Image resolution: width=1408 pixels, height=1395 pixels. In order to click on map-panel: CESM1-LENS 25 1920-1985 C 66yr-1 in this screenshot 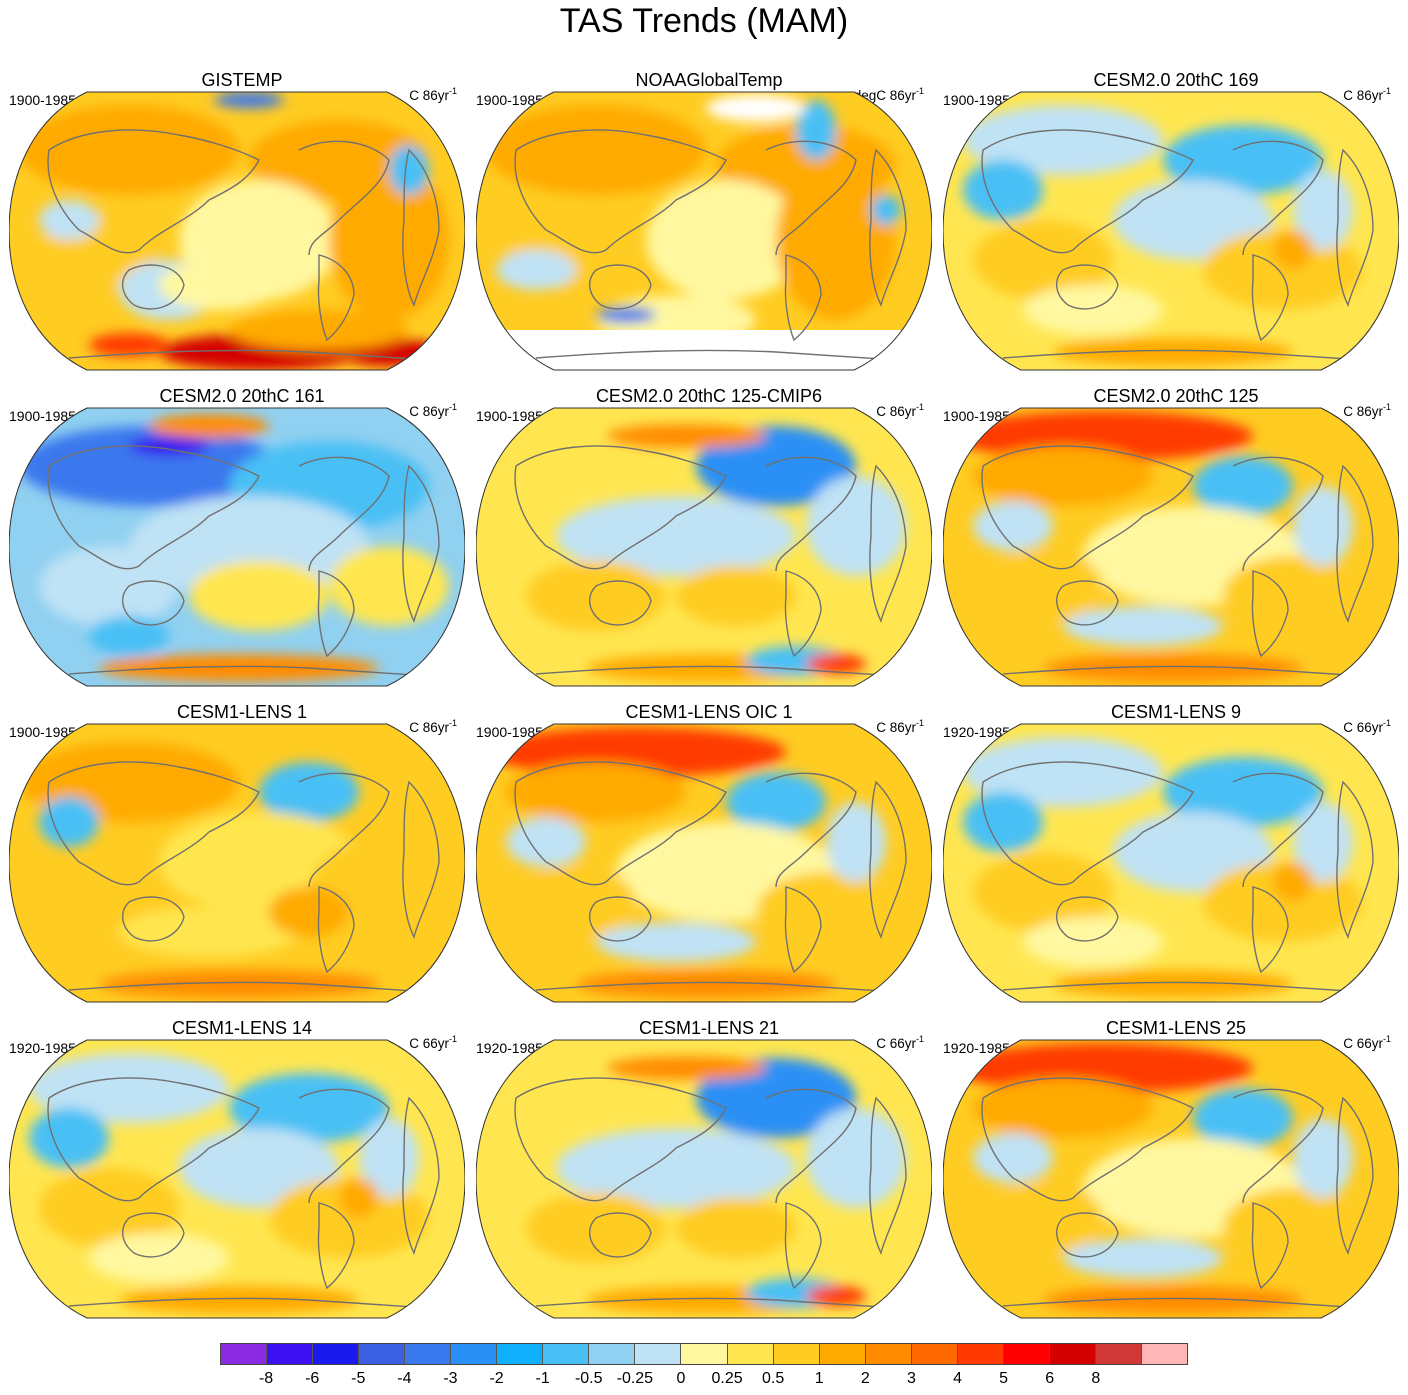, I will do `click(1175, 1168)`.